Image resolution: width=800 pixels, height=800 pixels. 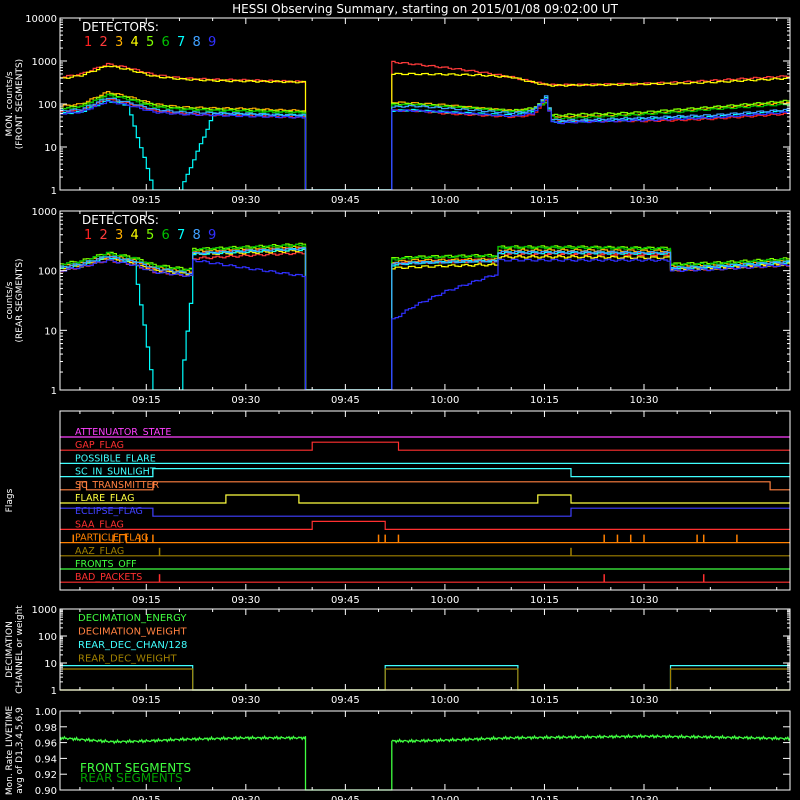 What do you see at coordinates (115, 458) in the screenshot?
I see `flag-label: POSSIBLE_FLARE` at bounding box center [115, 458].